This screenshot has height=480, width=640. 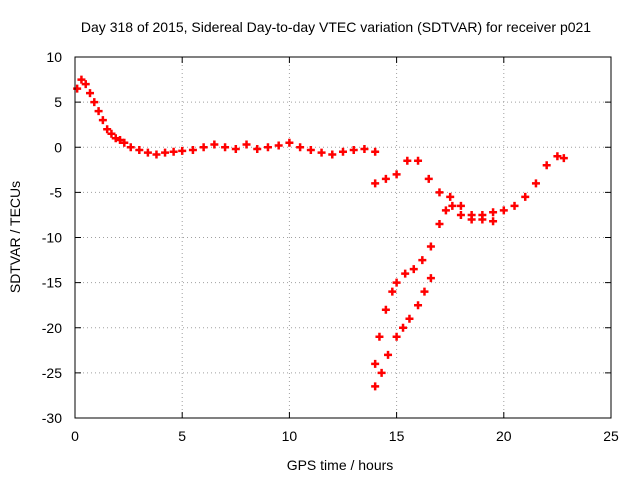 What do you see at coordinates (52, 418) in the screenshot?
I see `y-tick-label: -30` at bounding box center [52, 418].